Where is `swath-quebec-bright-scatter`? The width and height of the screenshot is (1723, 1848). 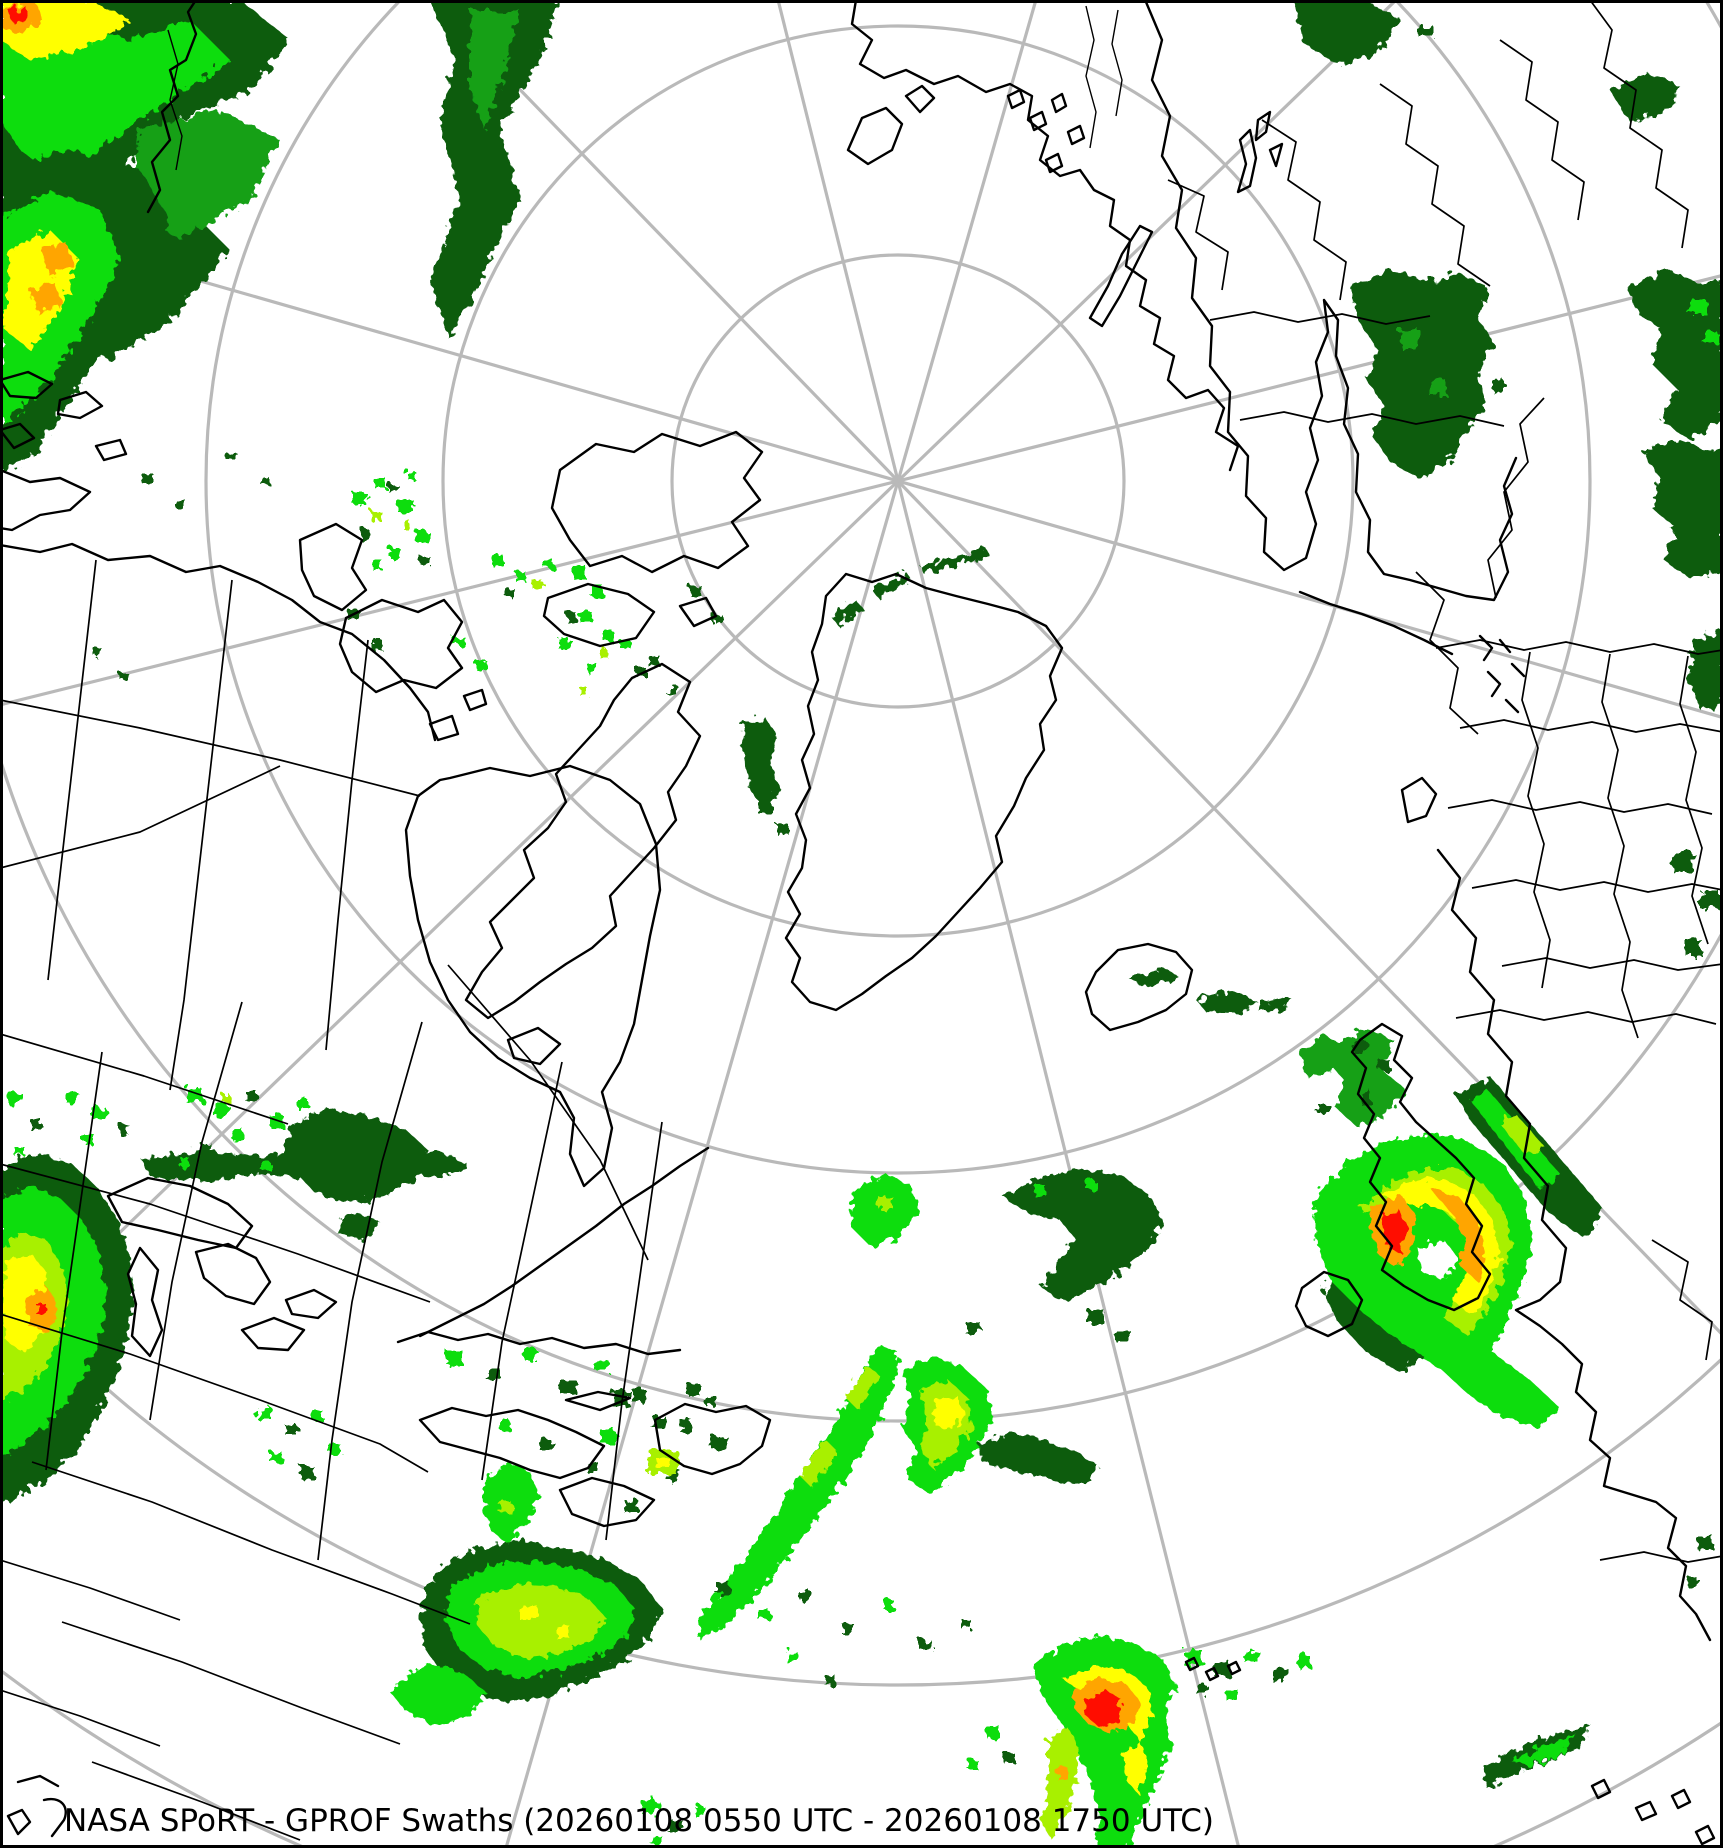 swath-quebec-bright-scatter is located at coordinates (247, 1114).